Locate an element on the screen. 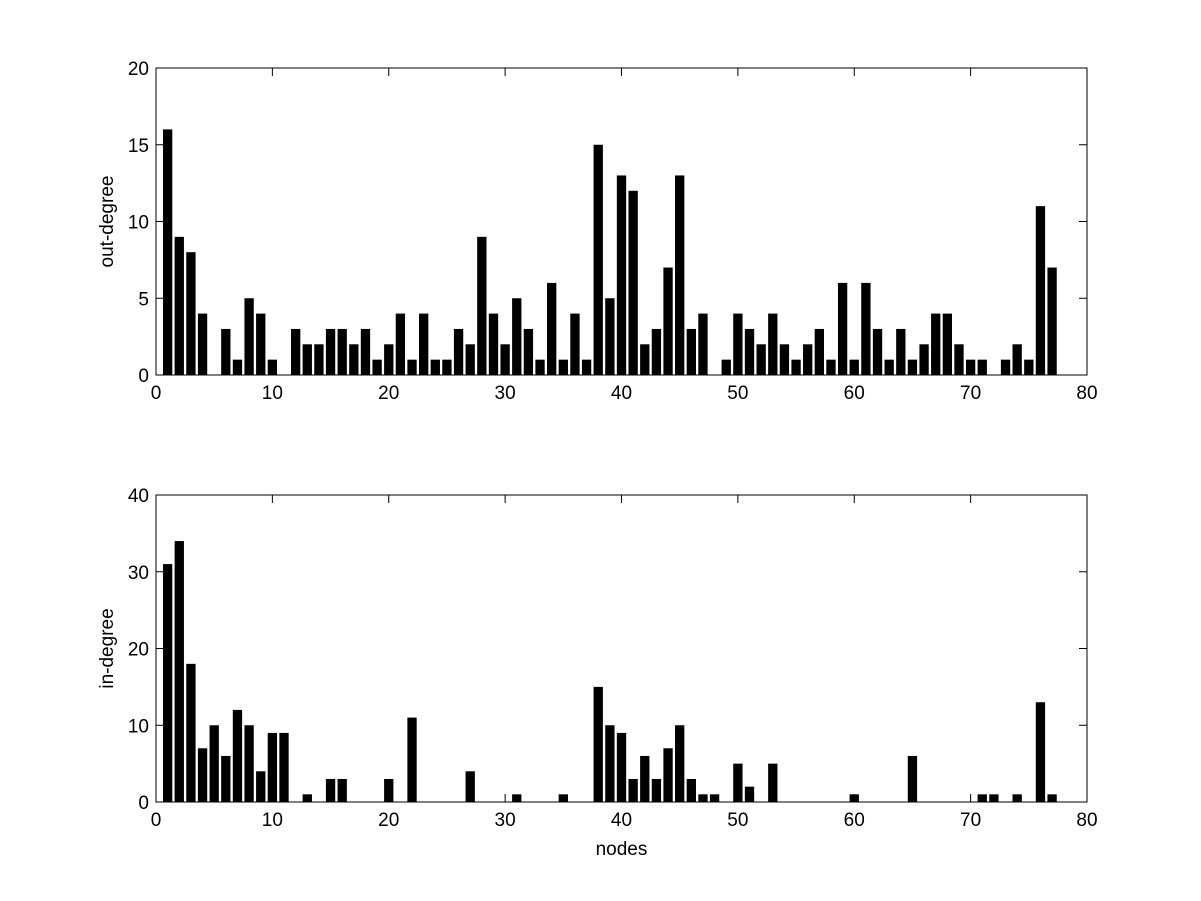 This screenshot has width=1201, height=901. x-tick-label: 60 is located at coordinates (854, 820).